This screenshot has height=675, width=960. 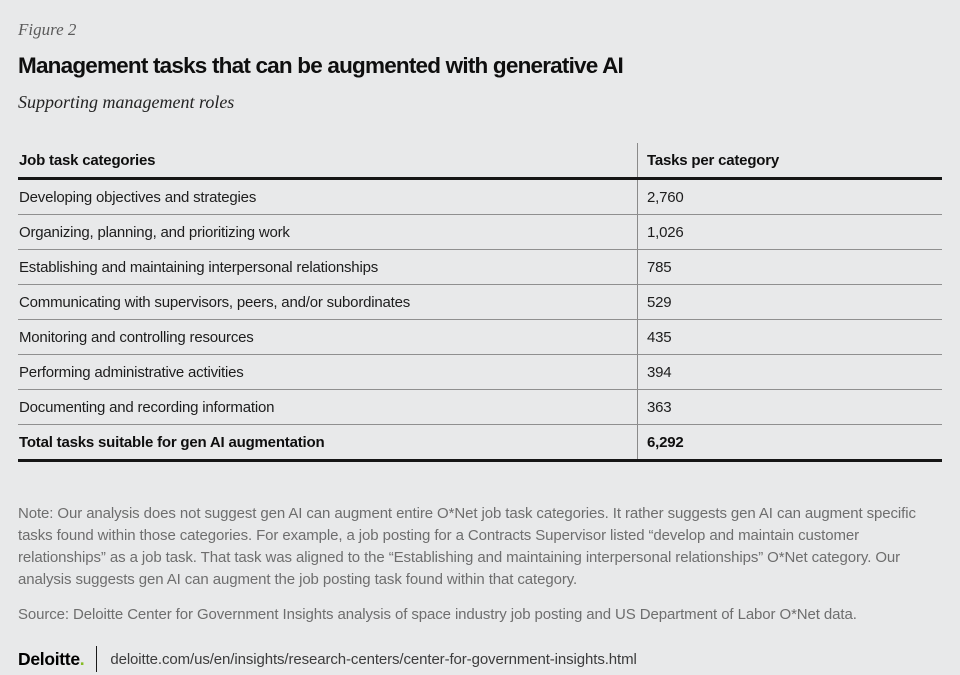 I want to click on task-count-cell: 394, so click(x=789, y=372).